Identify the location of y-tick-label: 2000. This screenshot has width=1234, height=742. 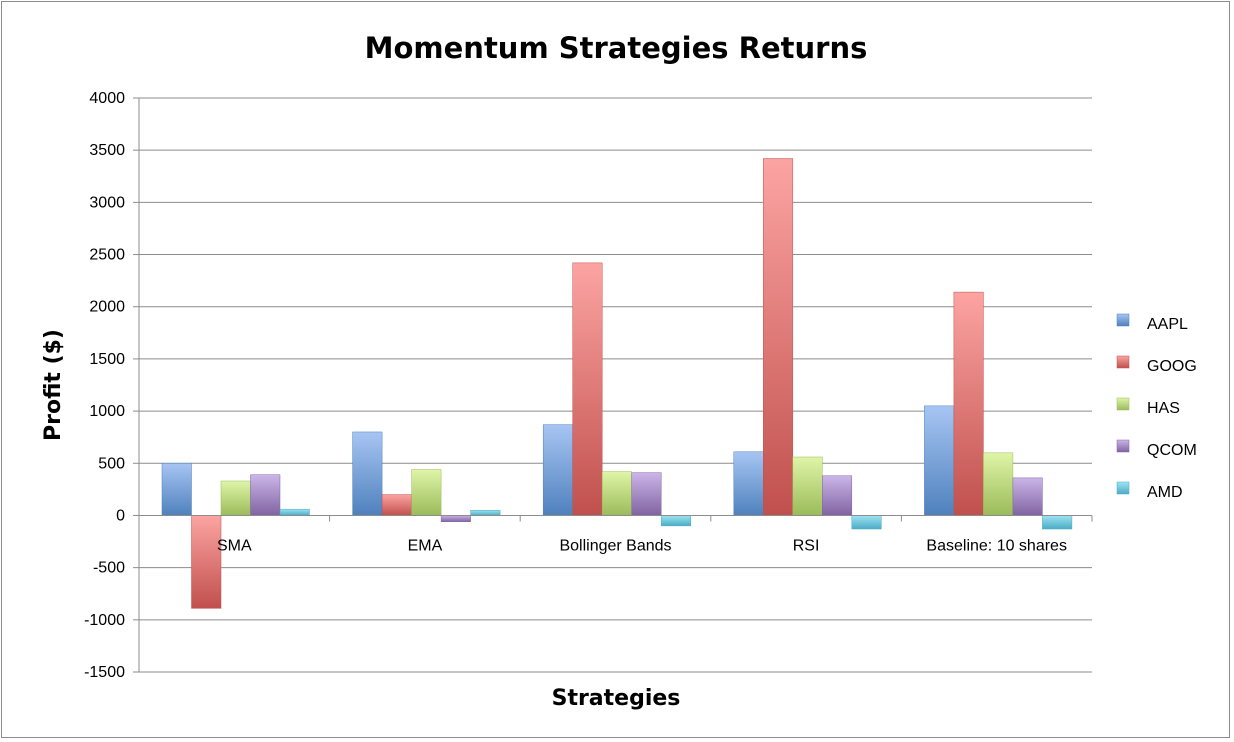
(107, 307).